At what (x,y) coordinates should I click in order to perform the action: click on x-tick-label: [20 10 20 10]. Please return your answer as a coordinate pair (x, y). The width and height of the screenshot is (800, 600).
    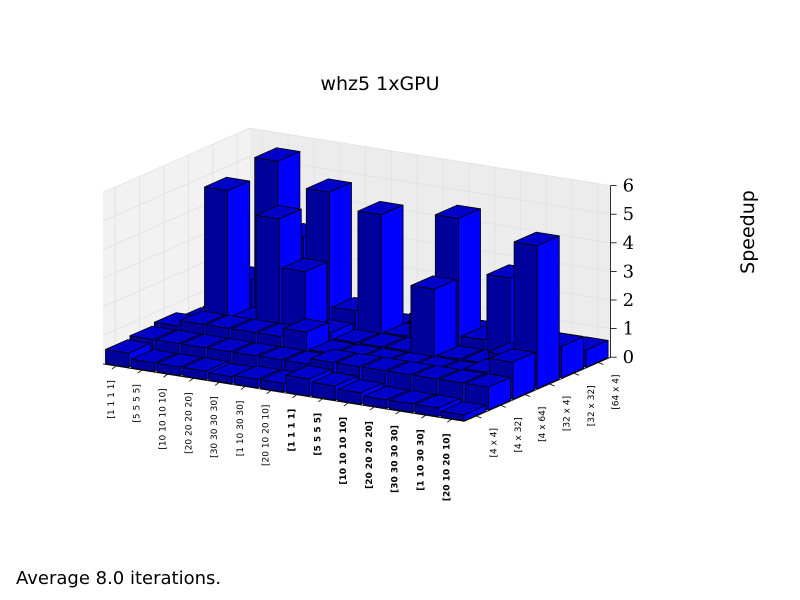
    Looking at the image, I should click on (267, 435).